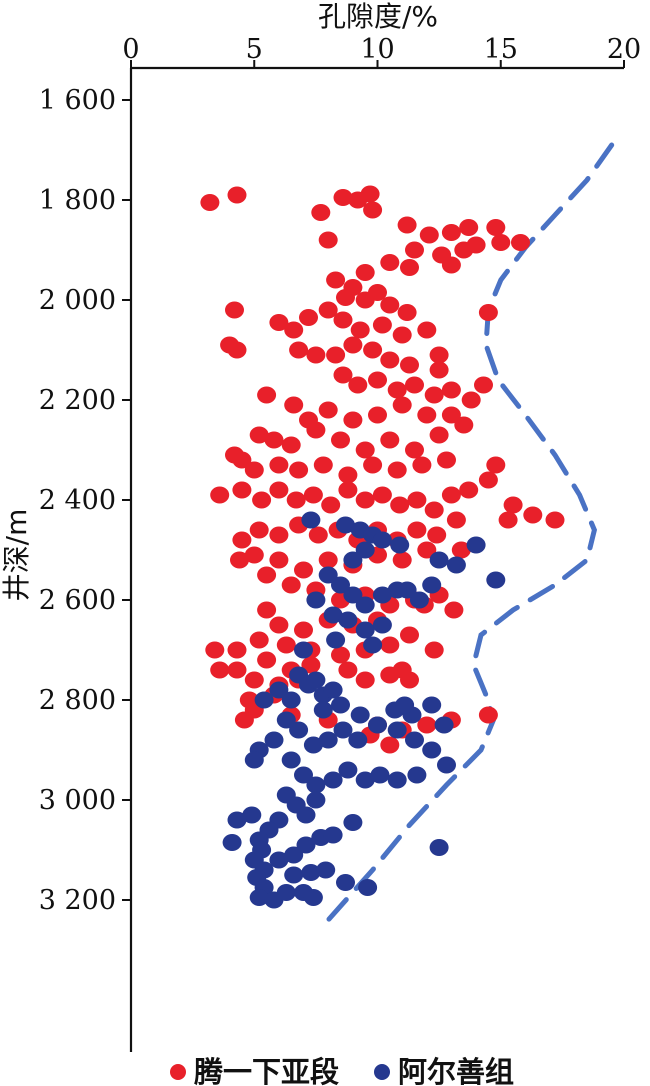  I want to click on x-tick-label: 15, so click(501, 49).